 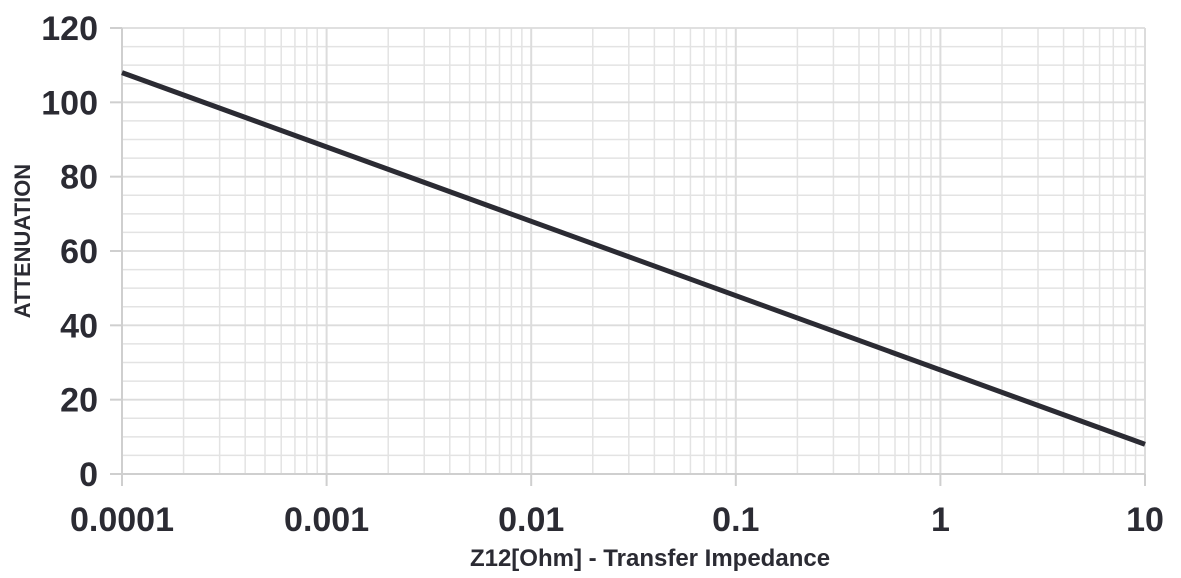 I want to click on y-tick-label: 60, so click(x=79, y=252).